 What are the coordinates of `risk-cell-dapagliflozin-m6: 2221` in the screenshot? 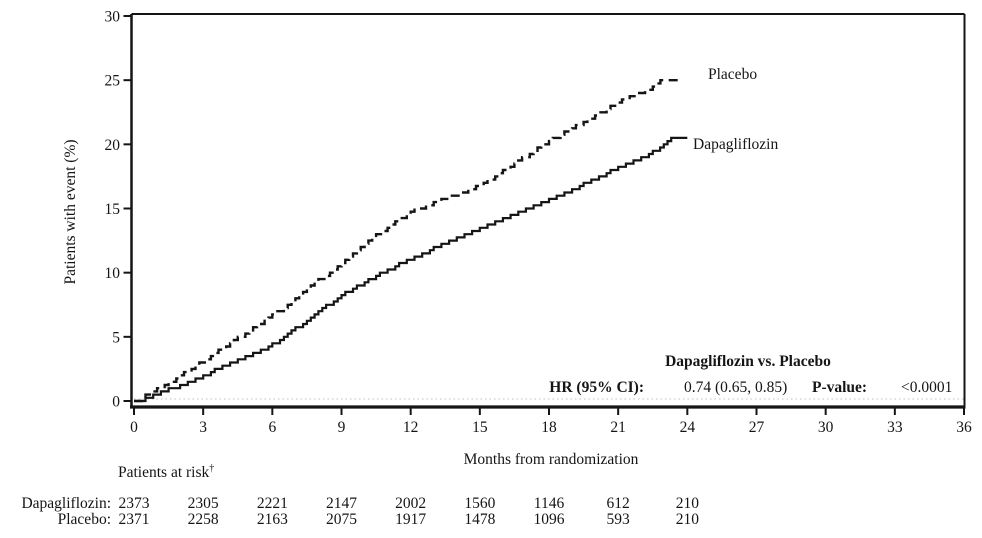 It's located at (272, 503).